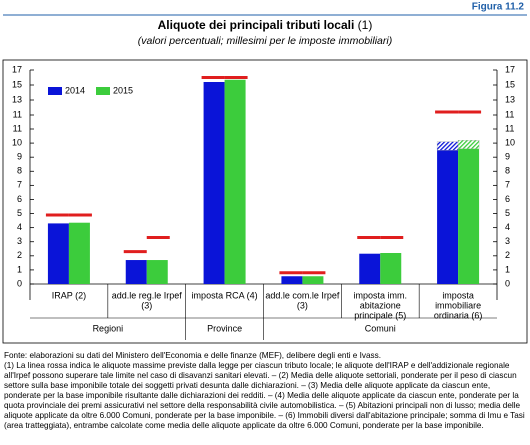 The image size is (530, 445). Describe the element at coordinates (302, 295) in the screenshot. I see `x-tick-label: add.le com.le Irpef` at that location.